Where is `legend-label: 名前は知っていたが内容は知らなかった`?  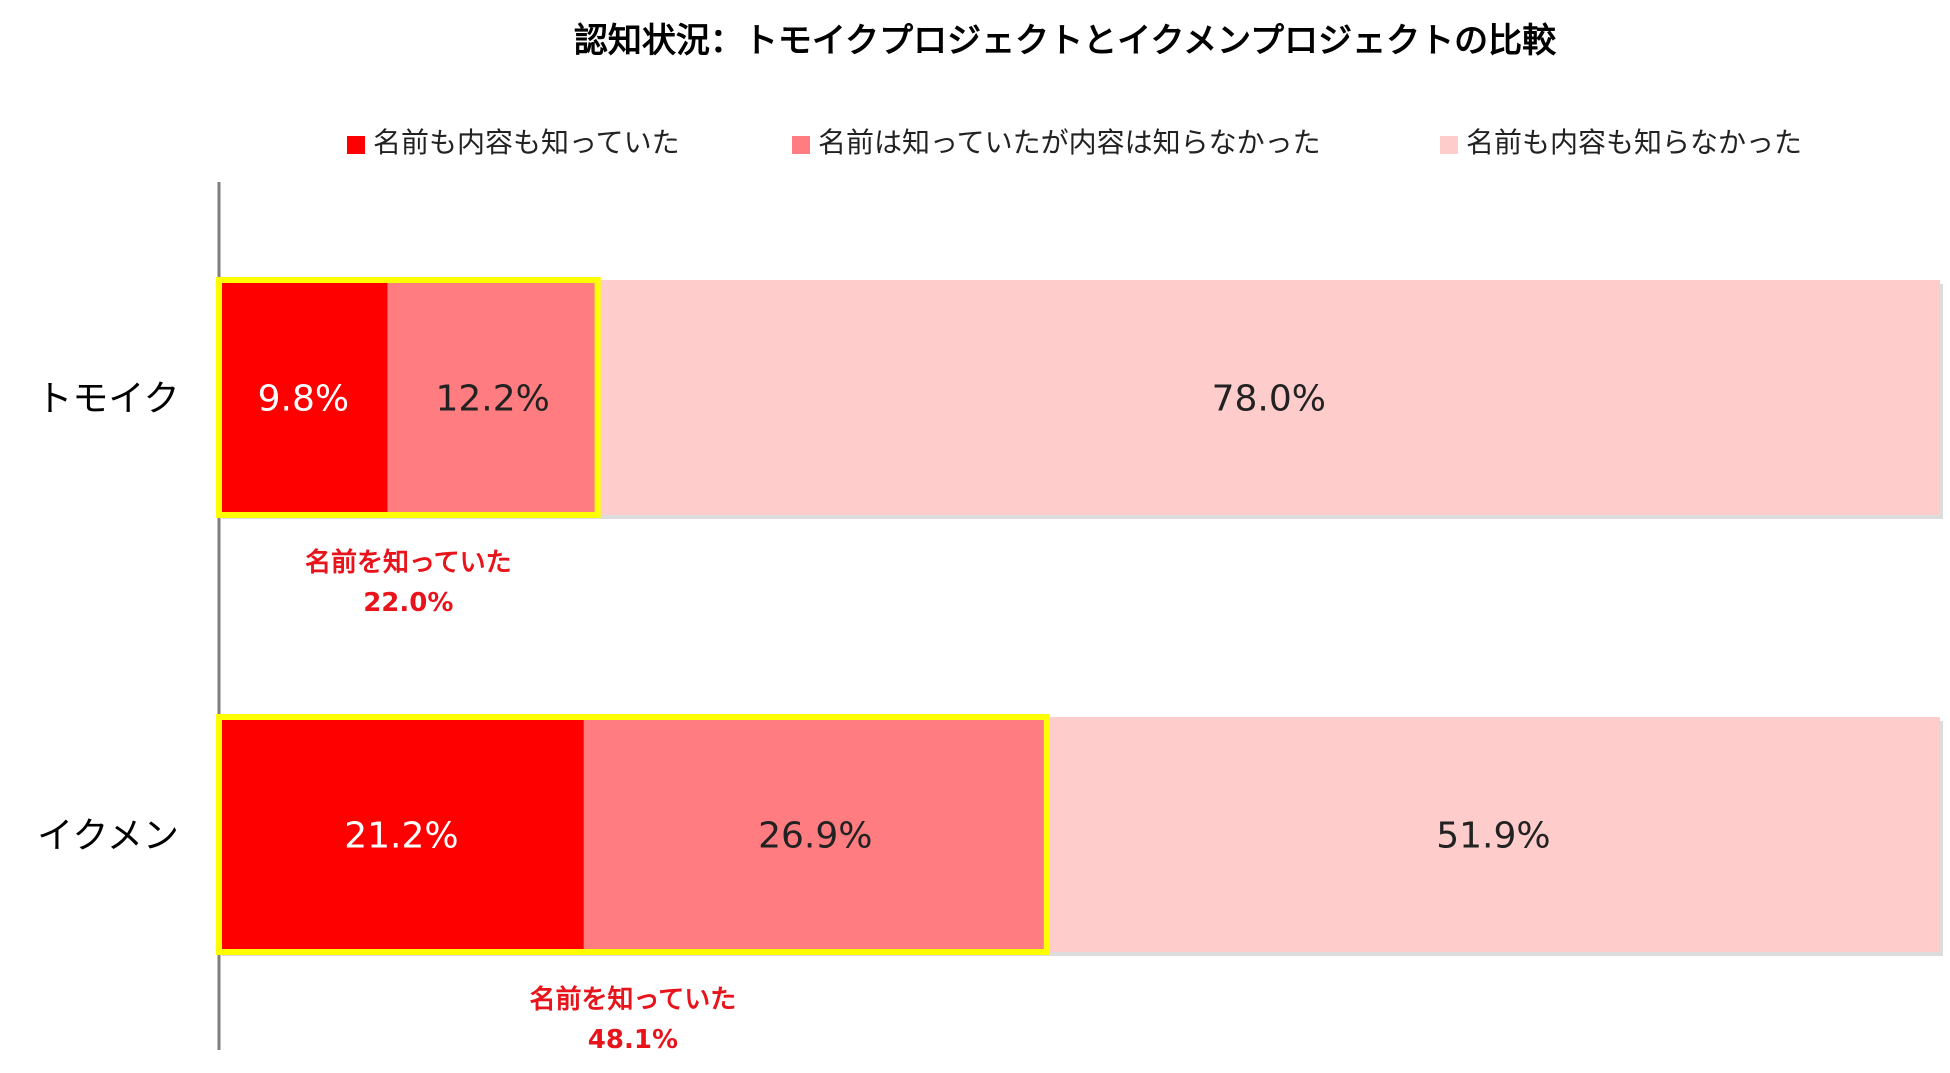 legend-label: 名前は知っていたが内容は知らなかった is located at coordinates (1069, 142).